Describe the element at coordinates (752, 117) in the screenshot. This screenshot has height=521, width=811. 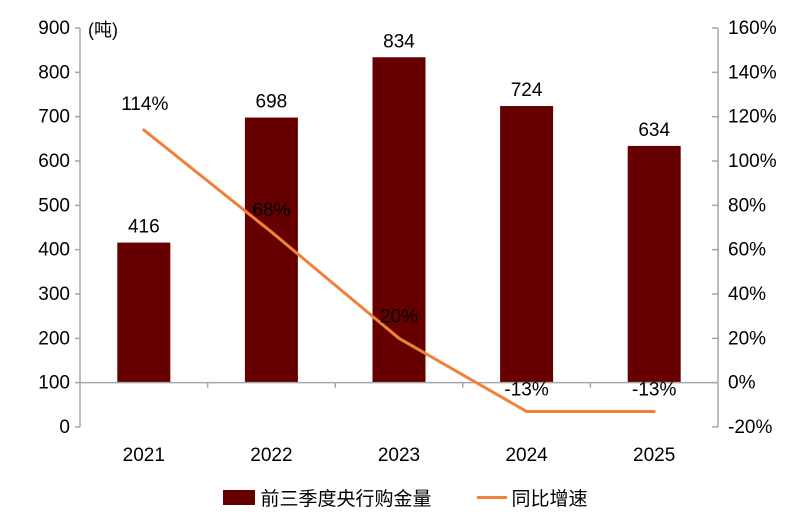
I see `right-axis-tick-label: 120%` at that location.